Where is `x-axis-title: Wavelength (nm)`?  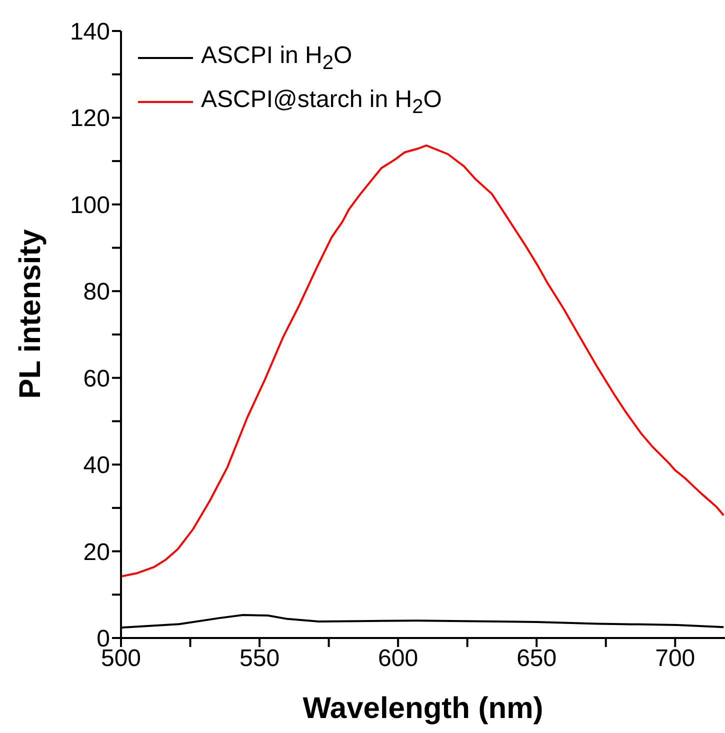 x-axis-title: Wavelength (nm) is located at coordinates (423, 708).